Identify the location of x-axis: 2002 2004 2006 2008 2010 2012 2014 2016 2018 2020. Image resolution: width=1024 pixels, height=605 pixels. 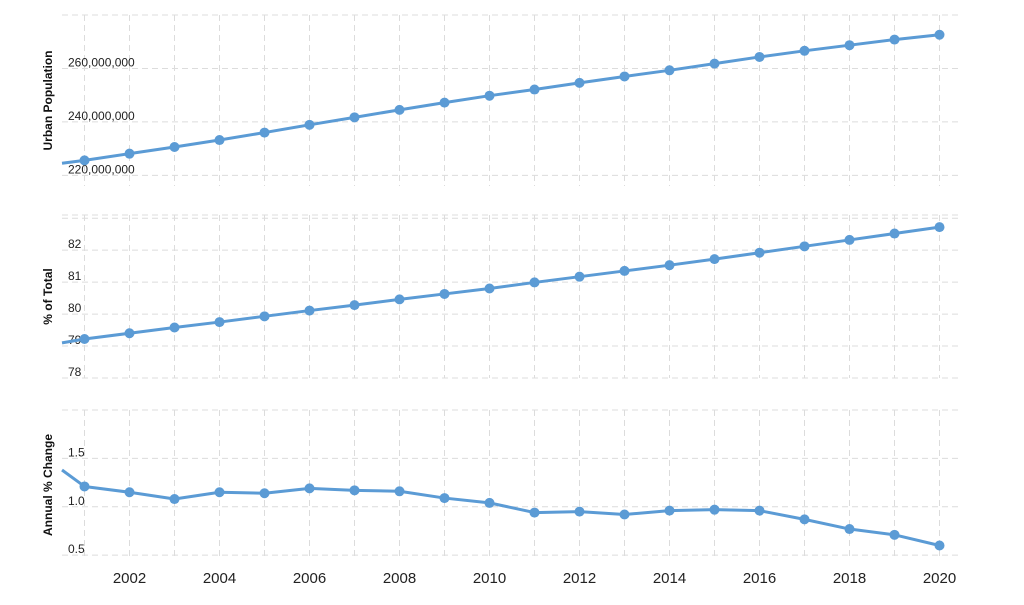
(534, 578).